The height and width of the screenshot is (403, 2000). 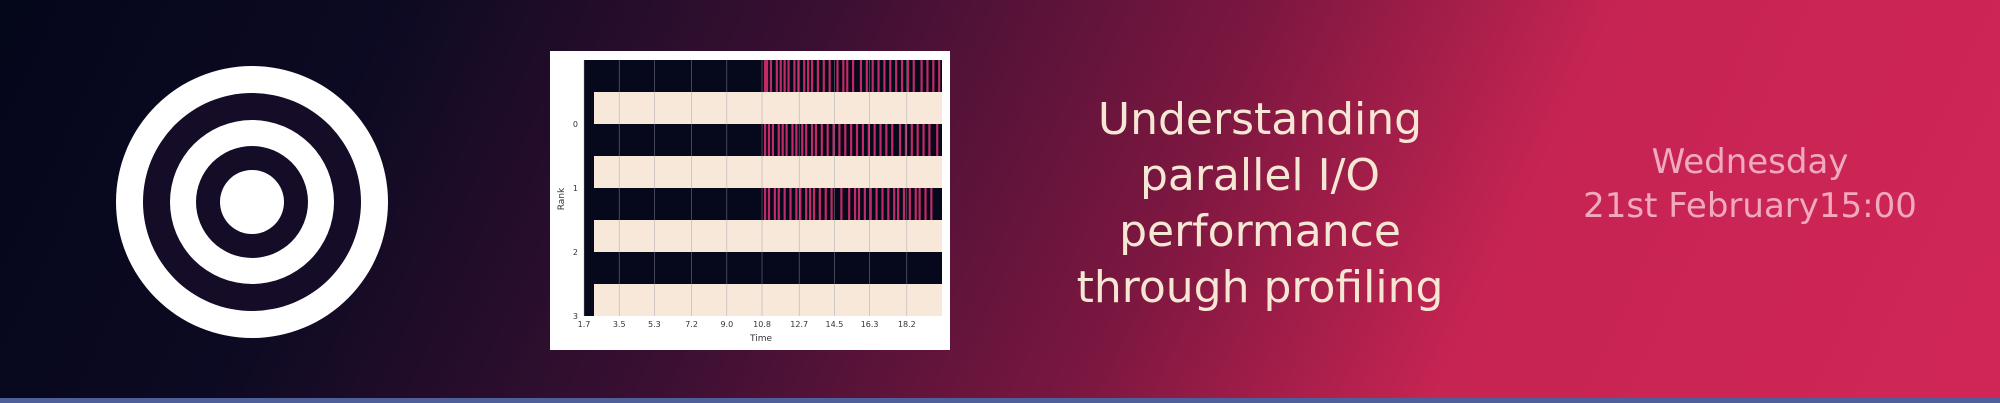 I want to click on talk-day: Wednesday, so click(x=1750, y=162).